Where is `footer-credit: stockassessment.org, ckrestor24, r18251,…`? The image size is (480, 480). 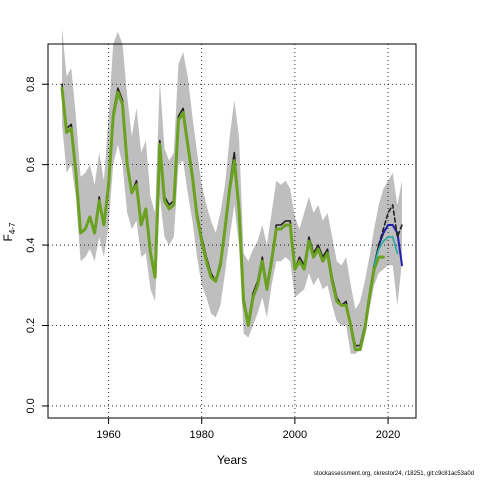
footer-credit: stockassessment.org, ckrestor24, r18251,… is located at coordinates (393, 474).